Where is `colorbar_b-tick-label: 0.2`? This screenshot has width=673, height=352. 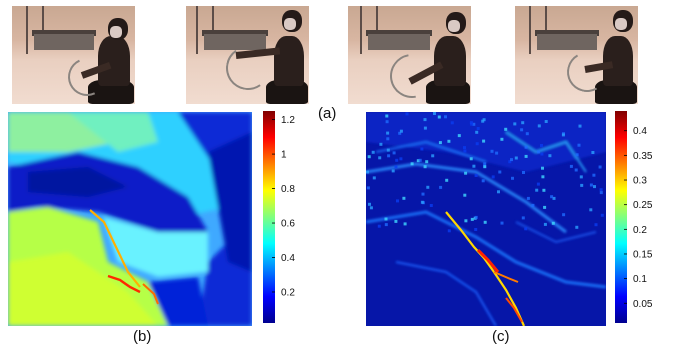 colorbar_b-tick-label: 0.2 is located at coordinates (288, 292).